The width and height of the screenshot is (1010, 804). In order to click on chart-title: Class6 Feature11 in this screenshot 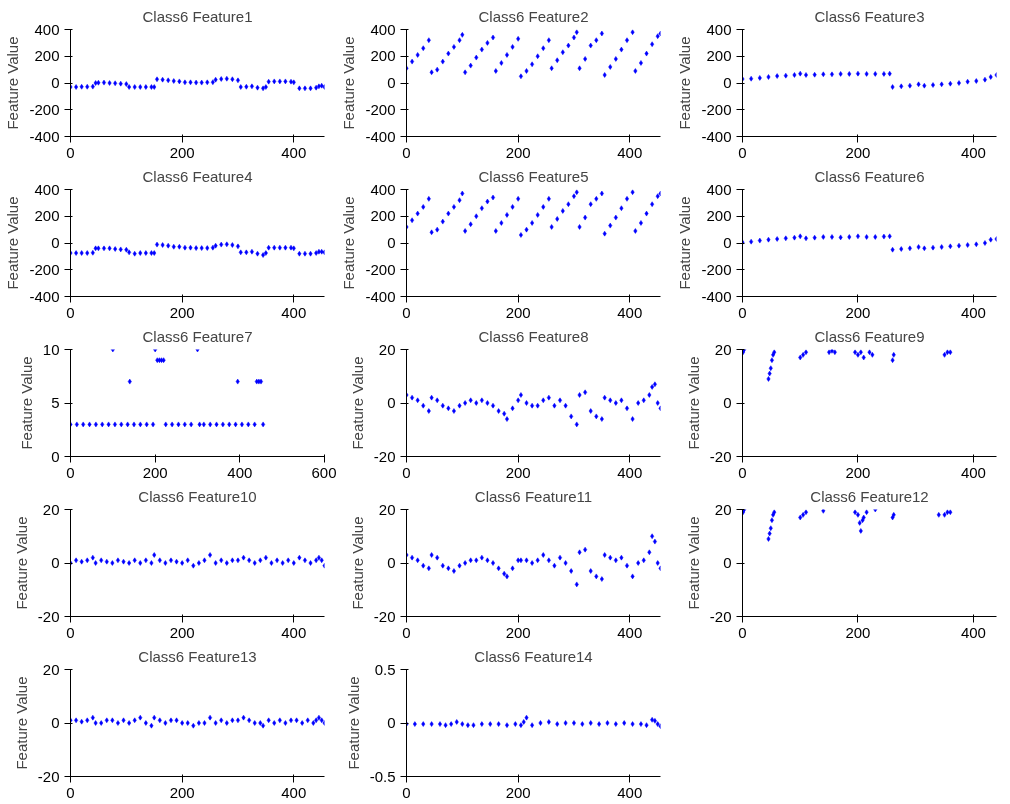, I will do `click(533, 496)`.